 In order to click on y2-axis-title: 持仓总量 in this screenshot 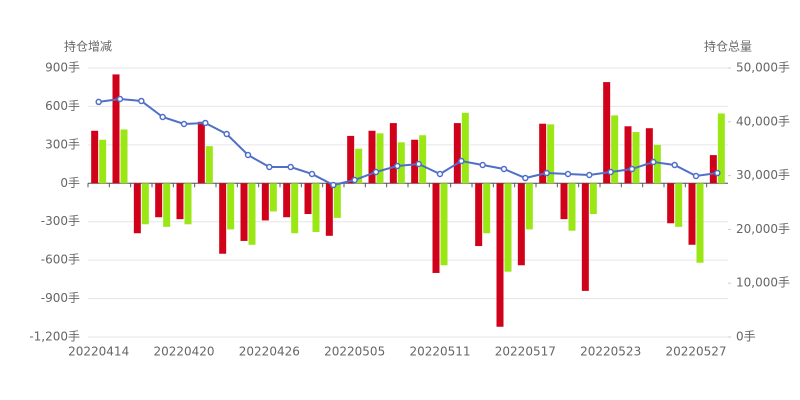, I will do `click(728, 46)`.